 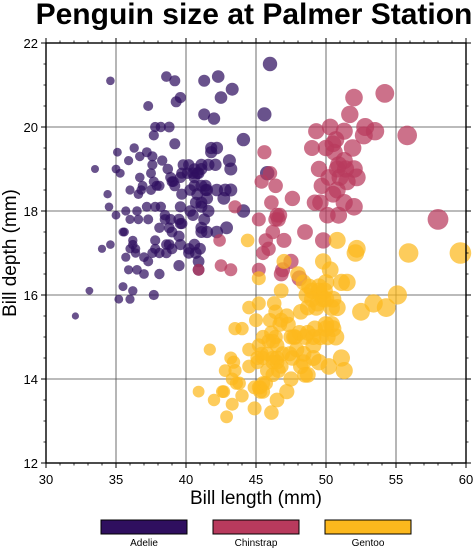 What do you see at coordinates (254, 15) in the screenshot?
I see `chart-title: Penguin size at Palmer Station` at bounding box center [254, 15].